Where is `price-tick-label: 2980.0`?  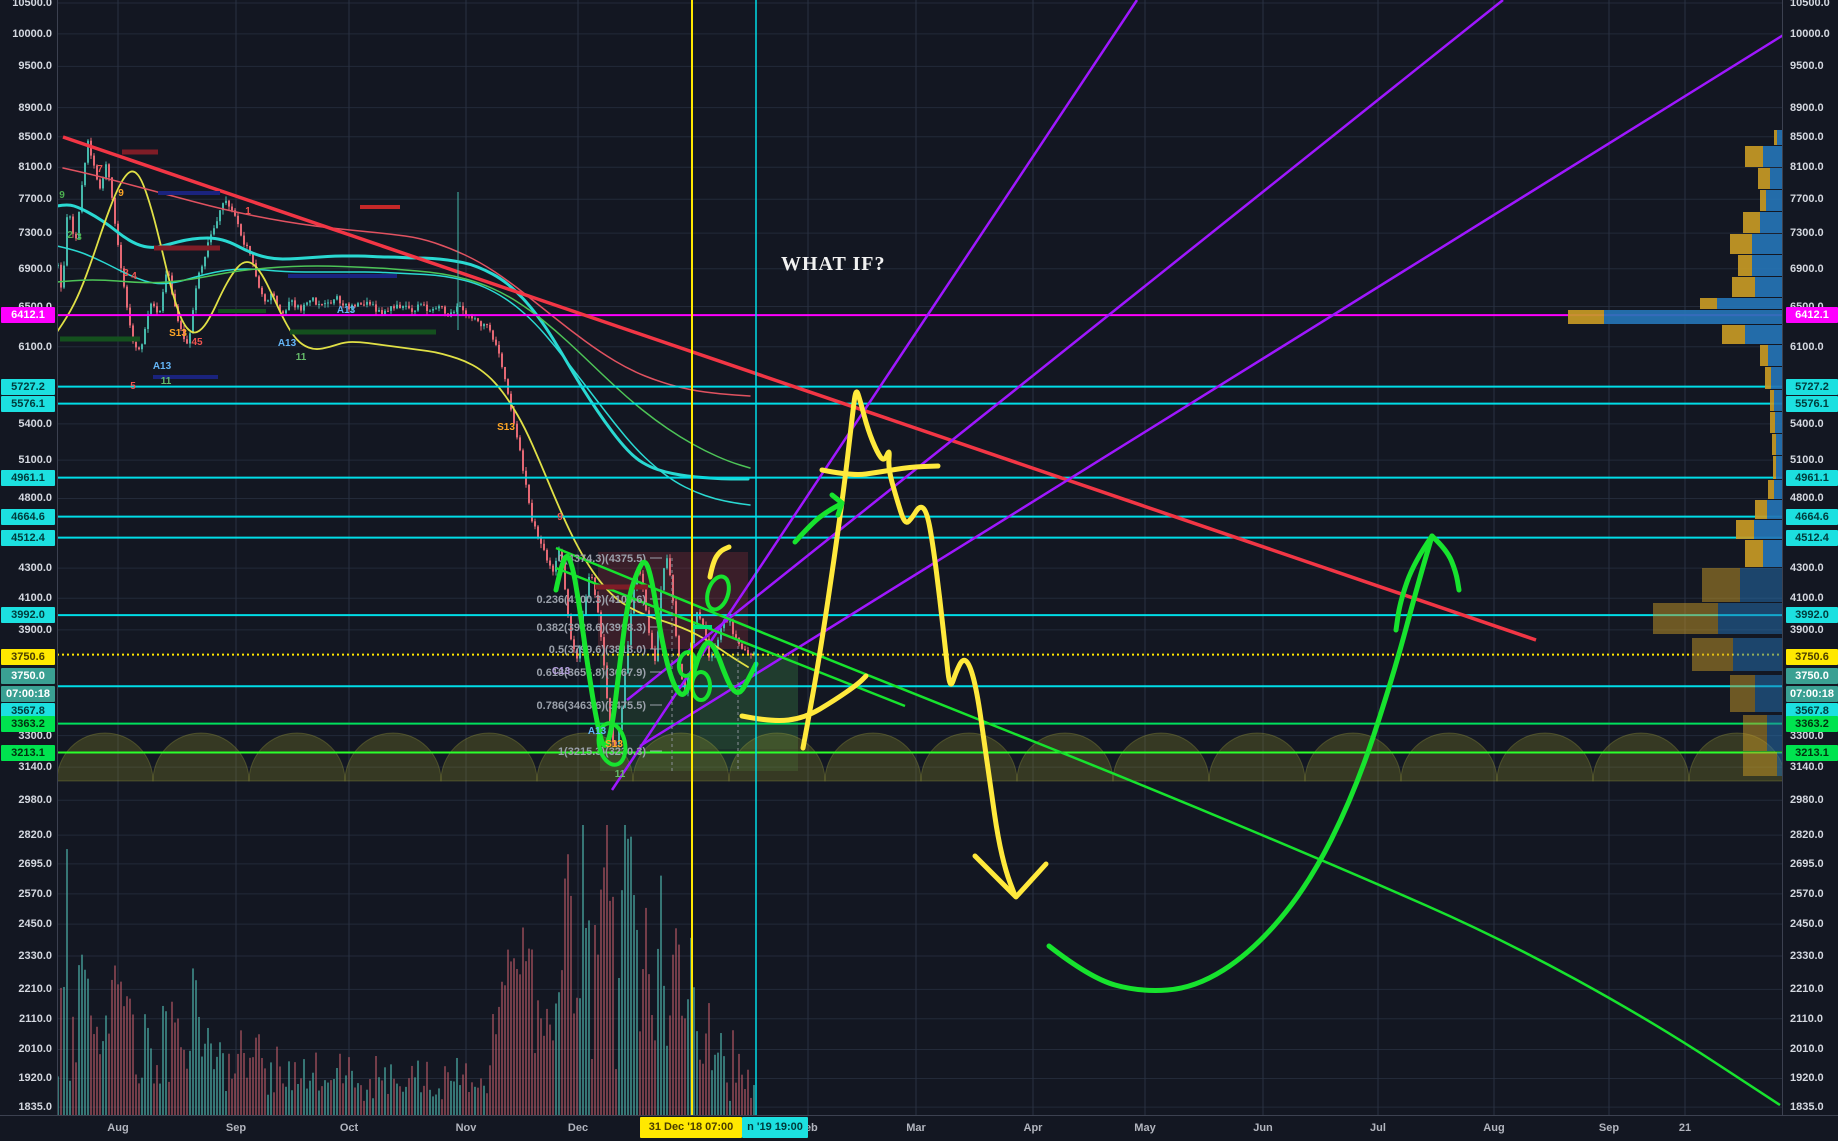
price-tick-label: 2980.0 is located at coordinates (1807, 800).